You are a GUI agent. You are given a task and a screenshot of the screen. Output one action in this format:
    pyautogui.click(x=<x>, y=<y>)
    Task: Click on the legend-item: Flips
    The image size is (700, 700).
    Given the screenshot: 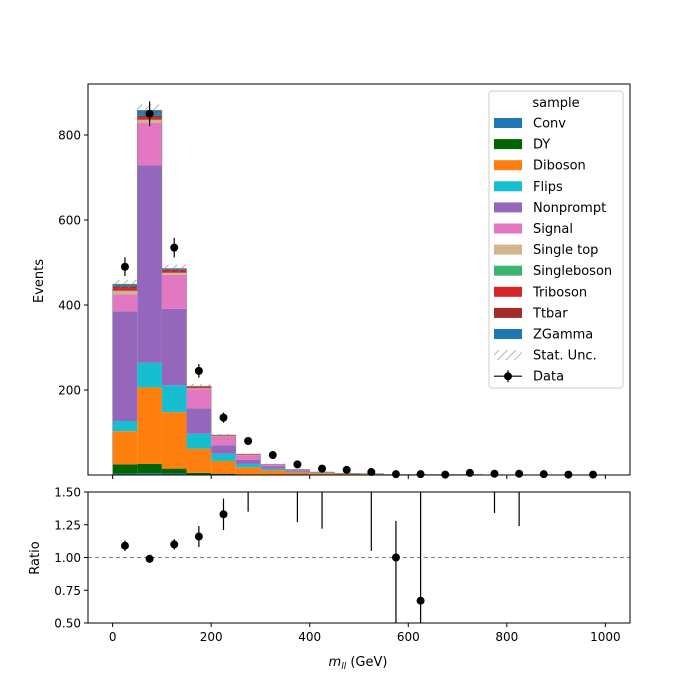 What is the action you would take?
    pyautogui.click(x=528, y=187)
    